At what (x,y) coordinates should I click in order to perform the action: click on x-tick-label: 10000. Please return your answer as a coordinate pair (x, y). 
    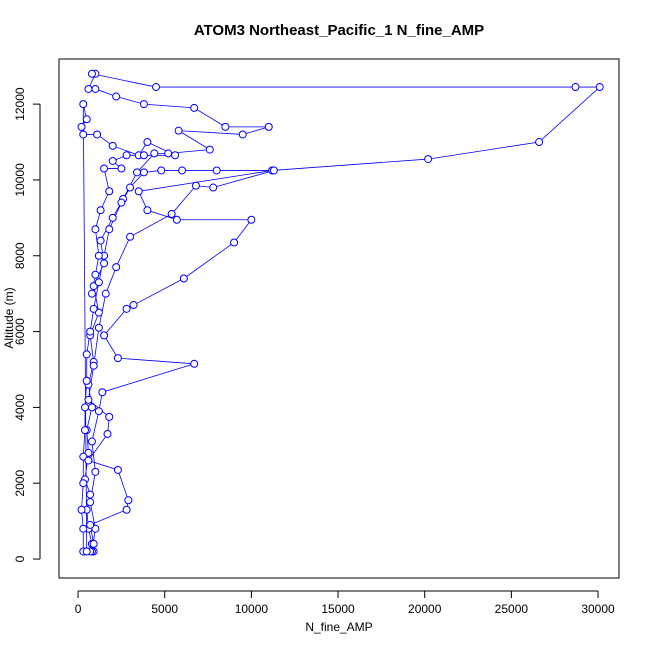
    Looking at the image, I should click on (252, 609).